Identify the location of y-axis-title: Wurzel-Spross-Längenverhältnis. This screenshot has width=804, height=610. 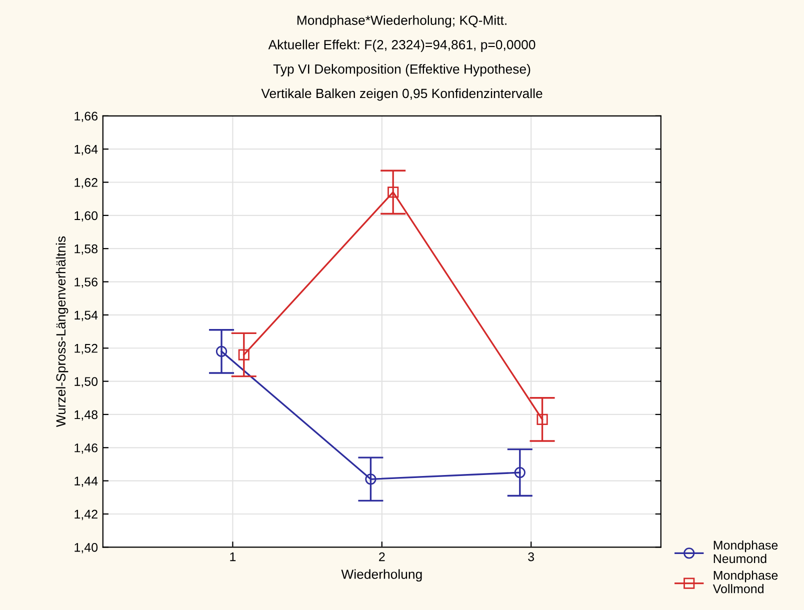
(62, 332).